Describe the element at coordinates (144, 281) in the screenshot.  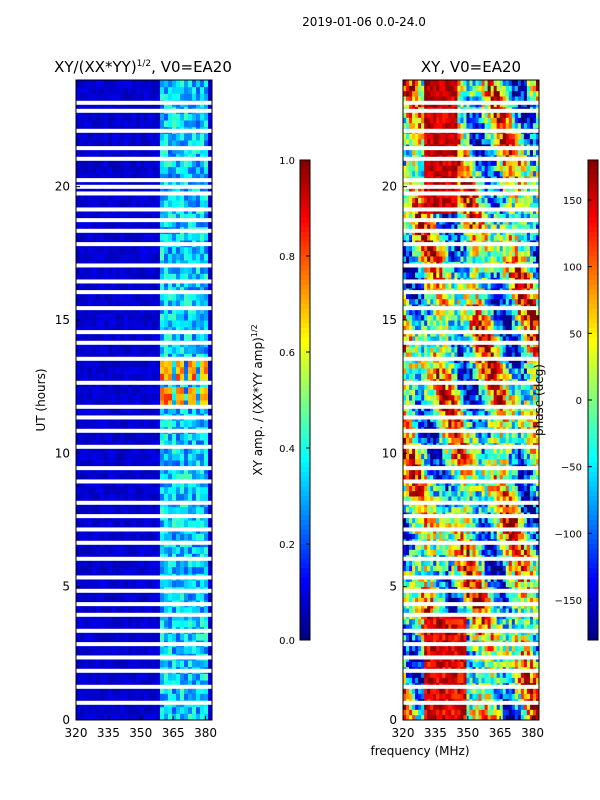
I see `blank-row` at that location.